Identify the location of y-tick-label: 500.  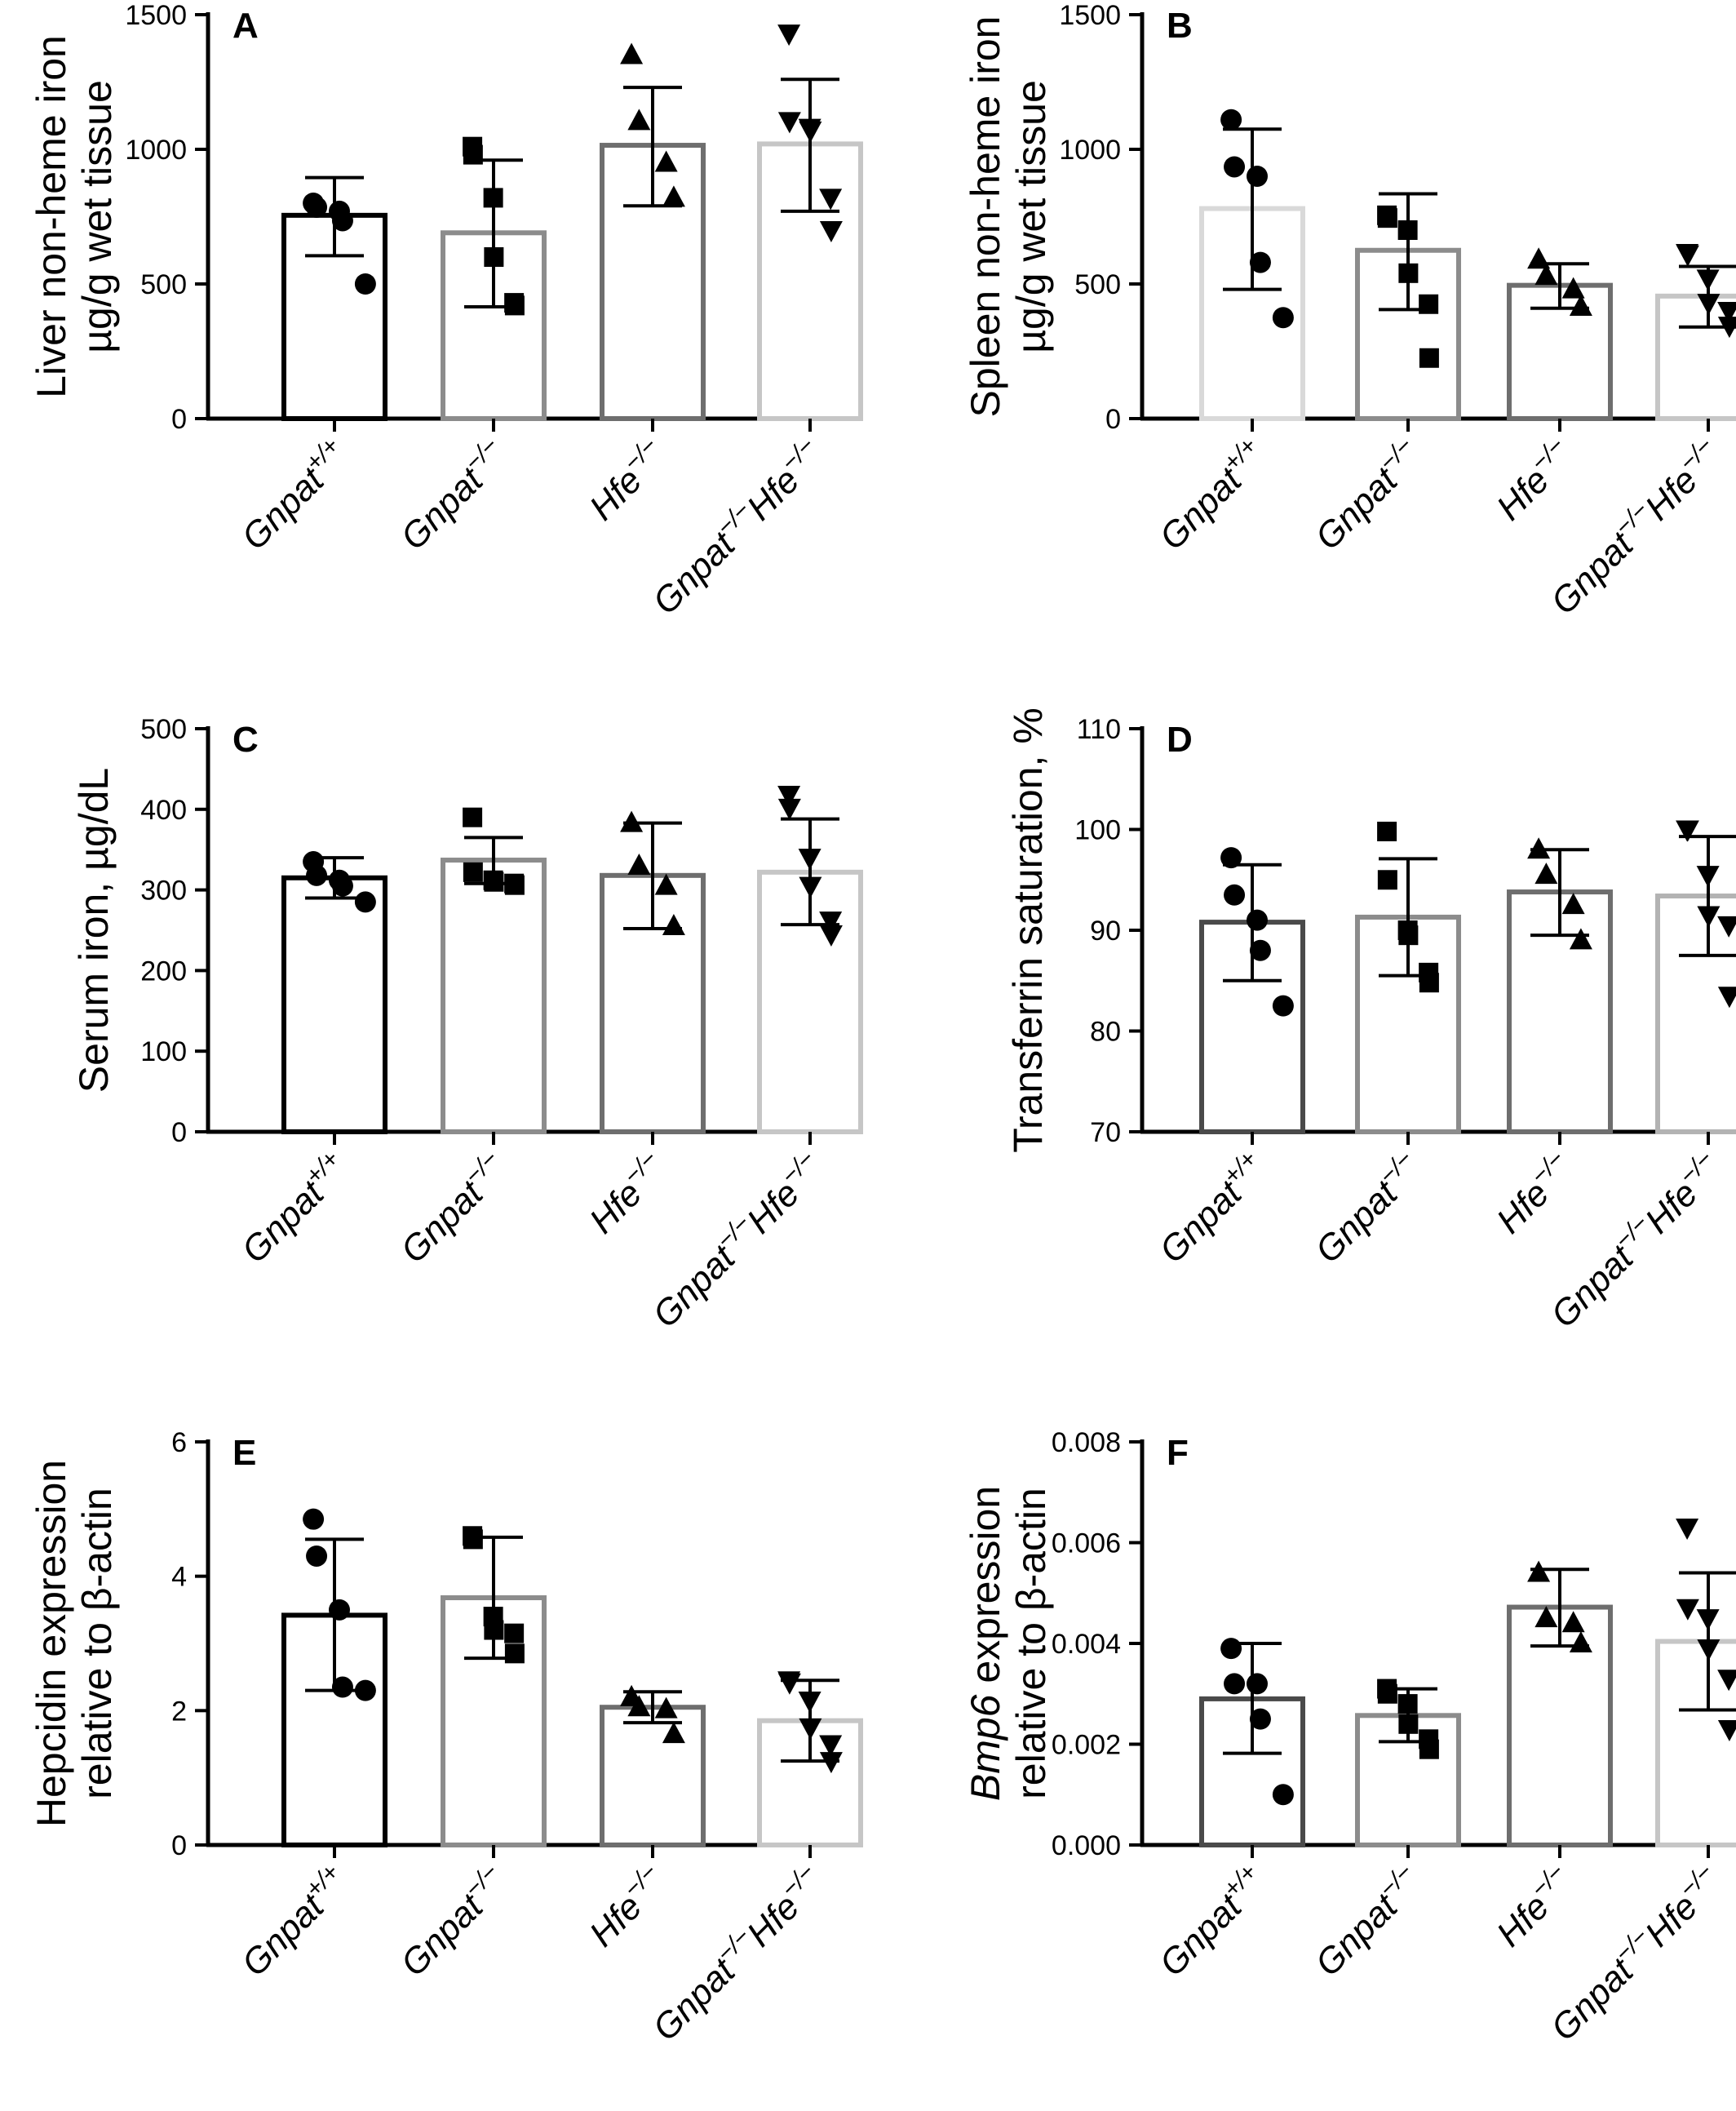
(1097, 284).